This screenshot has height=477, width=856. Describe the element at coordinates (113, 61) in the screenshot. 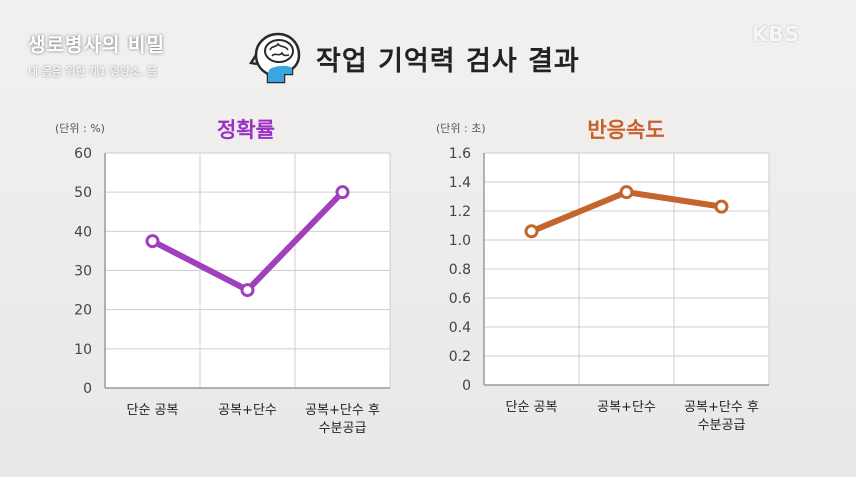

I see `program-logo: 생로병사의 비밀 내 몸을 위한 제1 영양소, 물` at that location.